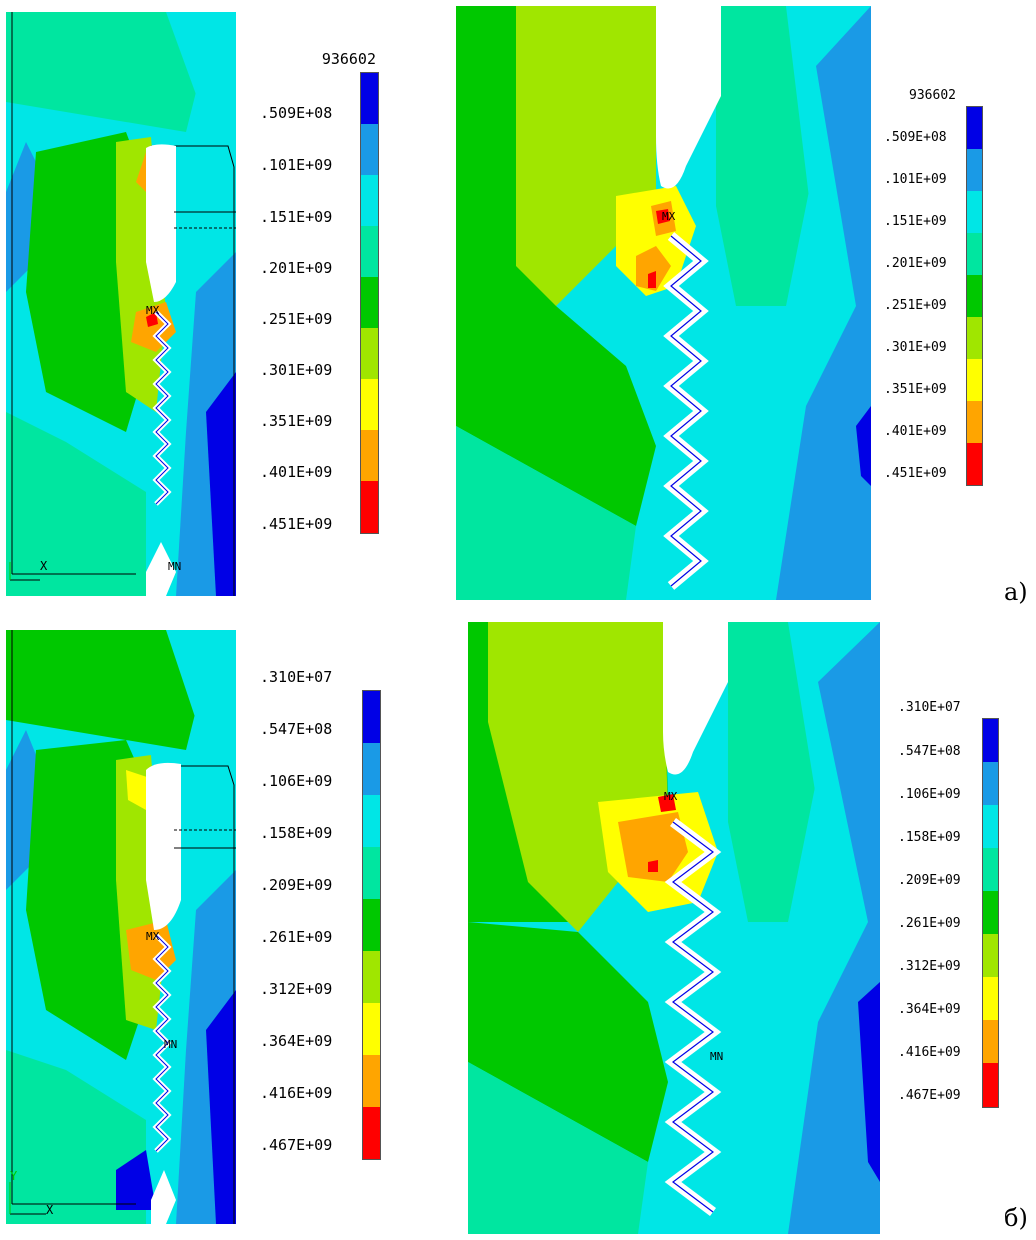 The width and height of the screenshot is (1036, 1240). What do you see at coordinates (44, 566) in the screenshot?
I see `axis-x-label-a: X` at bounding box center [44, 566].